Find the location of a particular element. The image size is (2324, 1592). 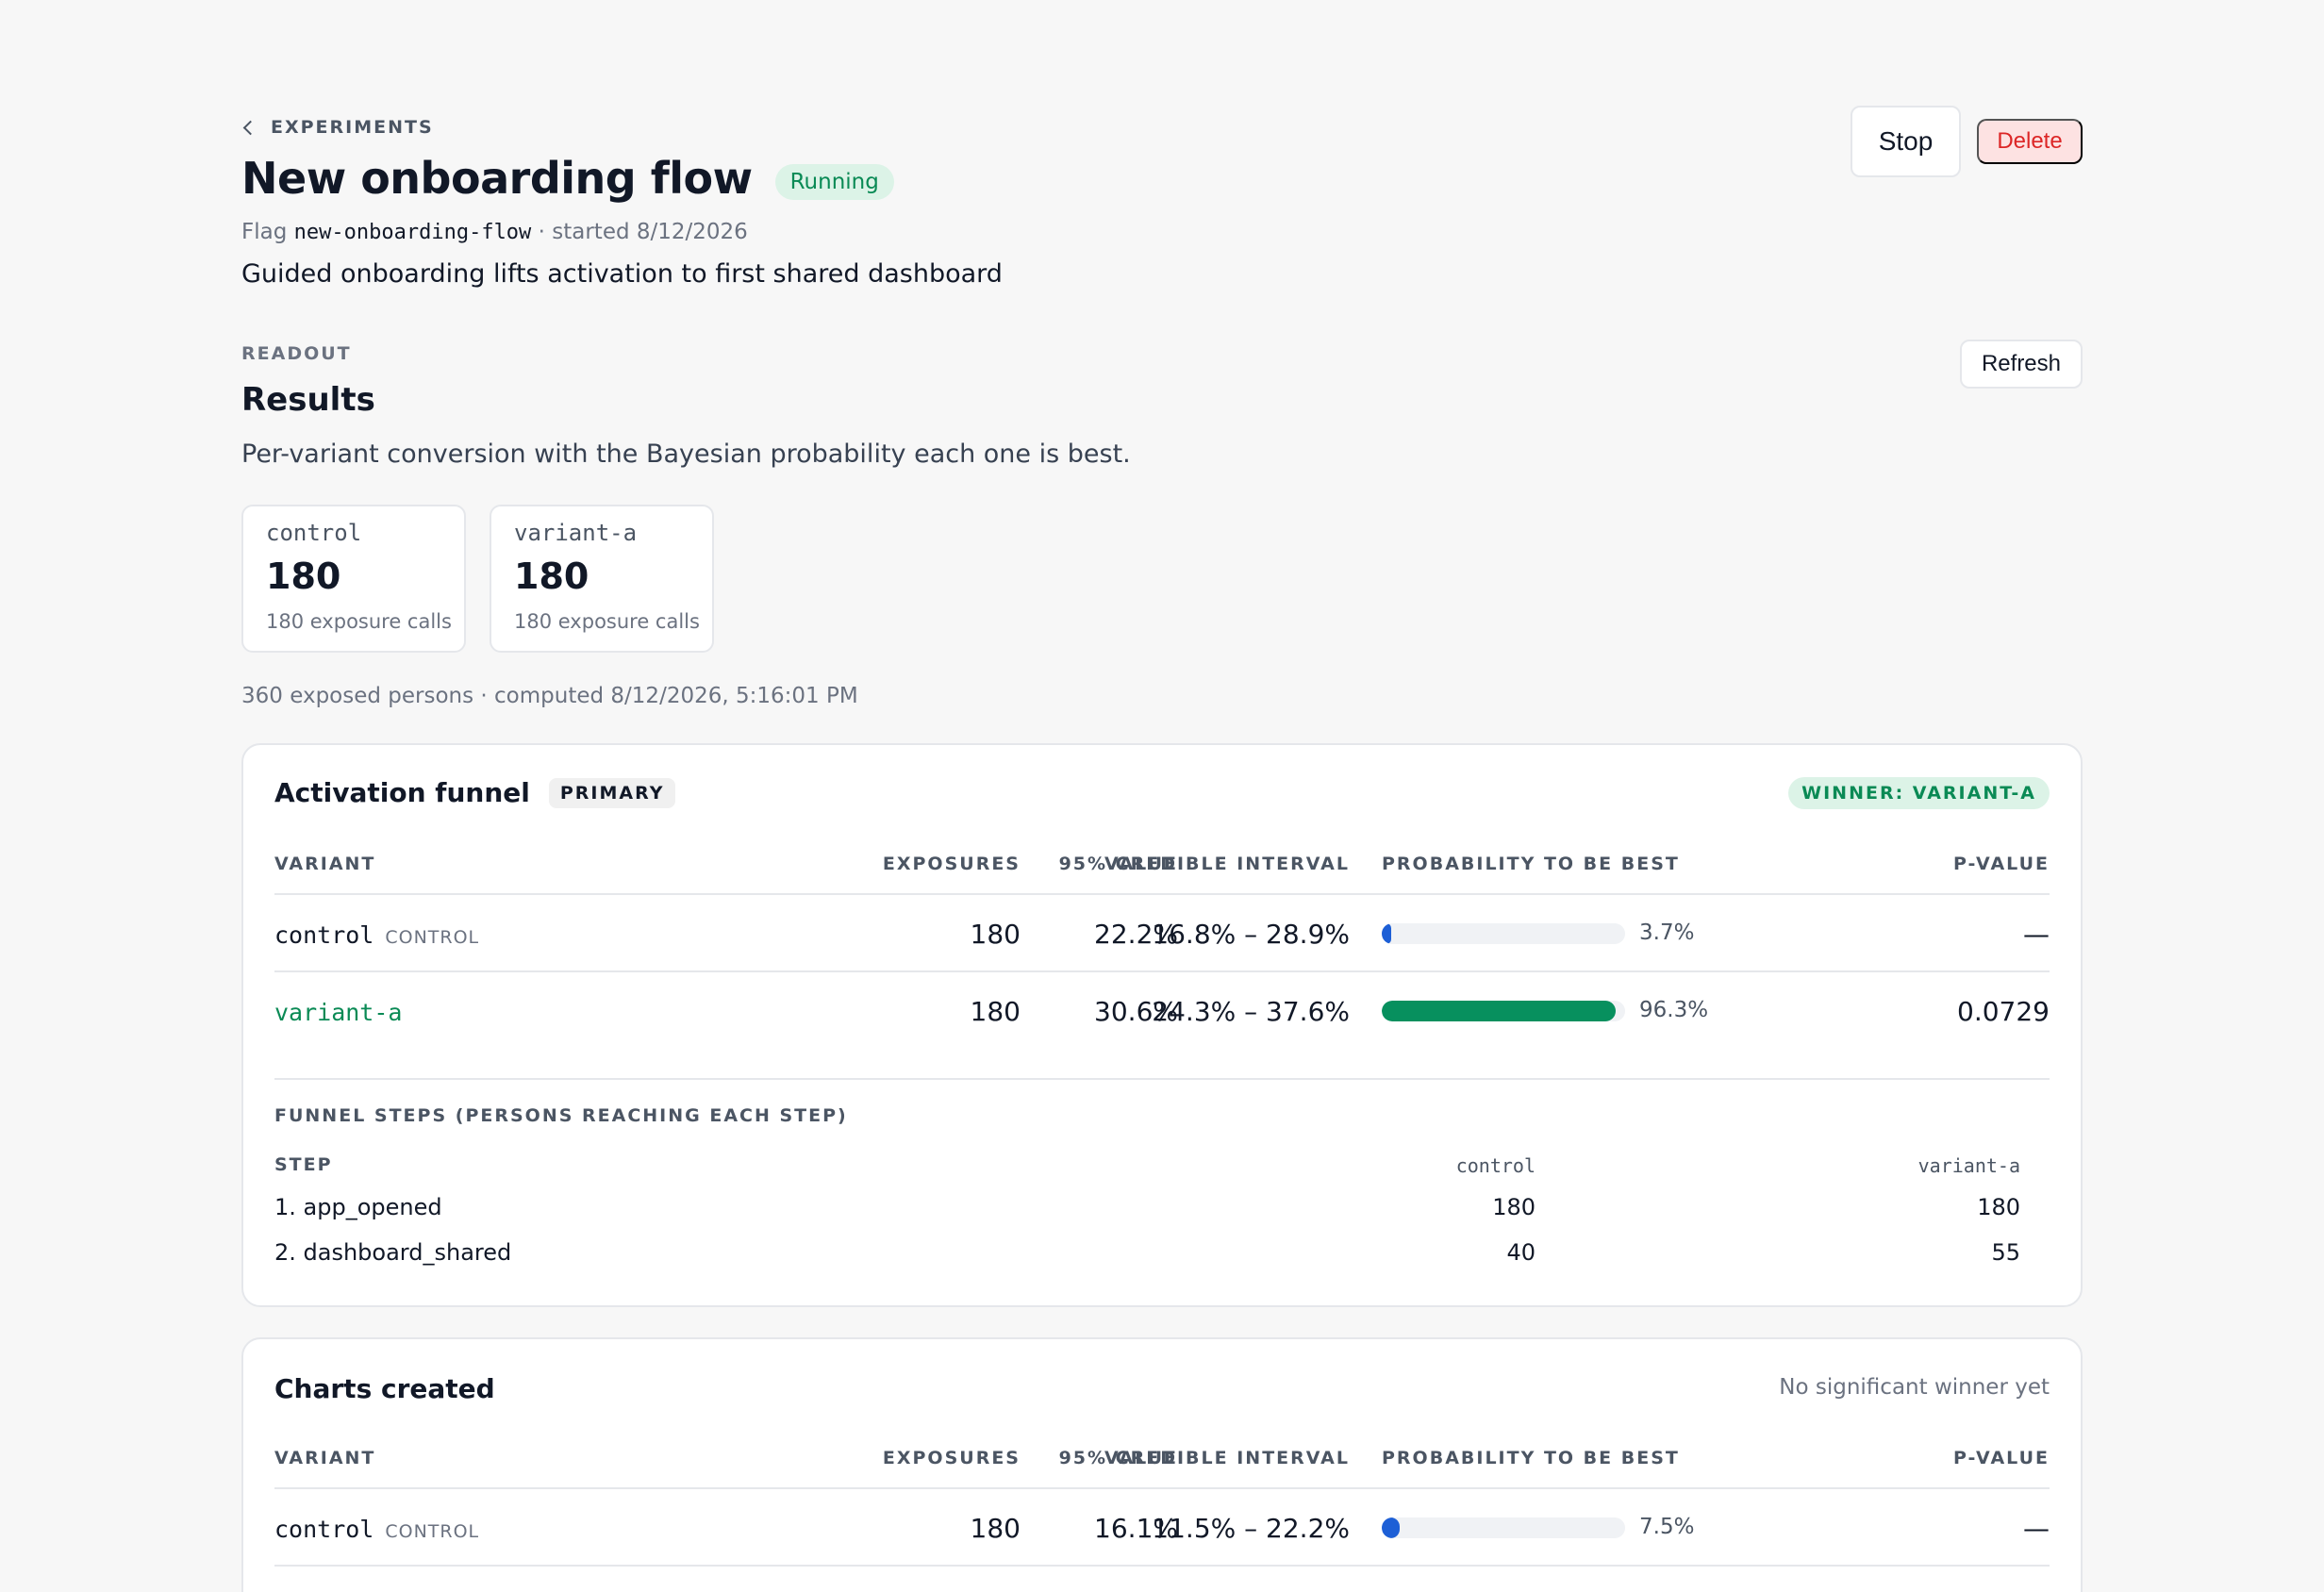

metric-header: Activation funnel PRIMARY is located at coordinates (475, 792).